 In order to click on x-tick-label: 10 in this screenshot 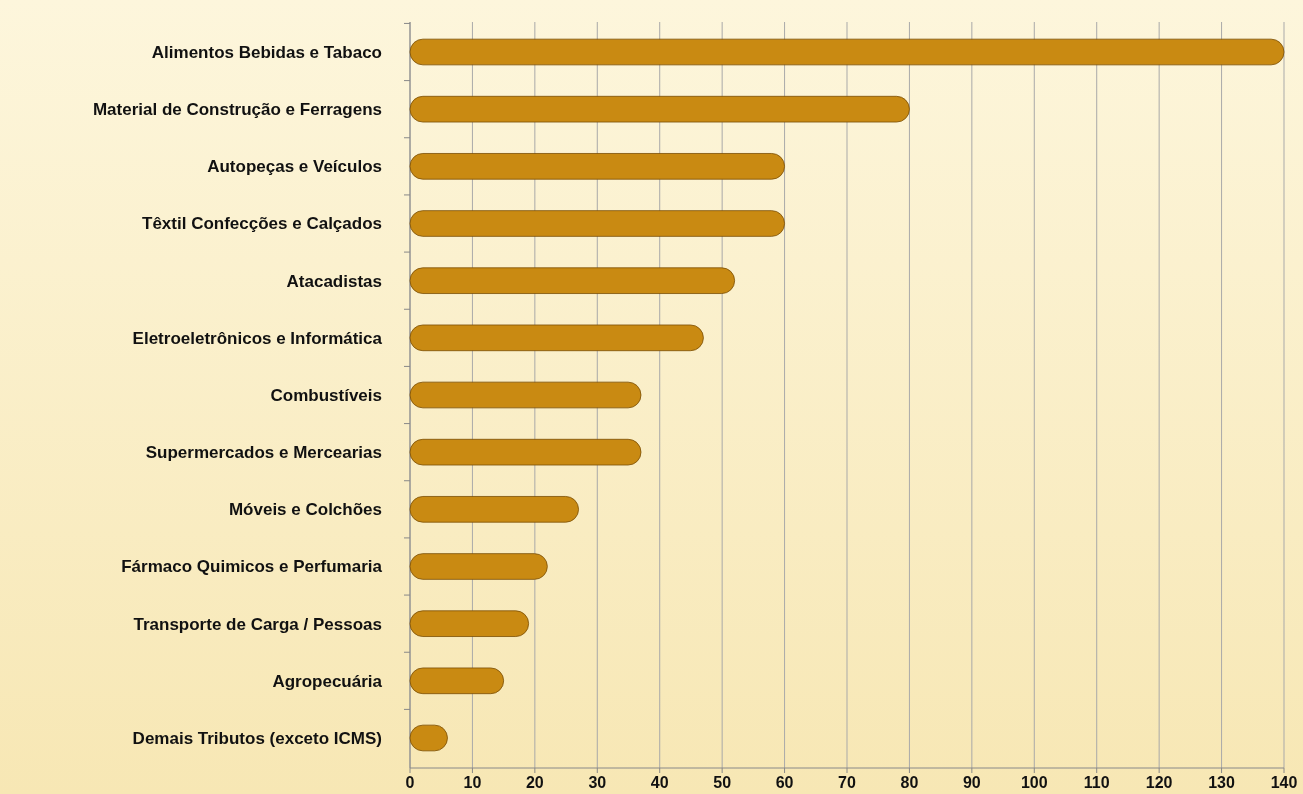, I will do `click(472, 782)`.